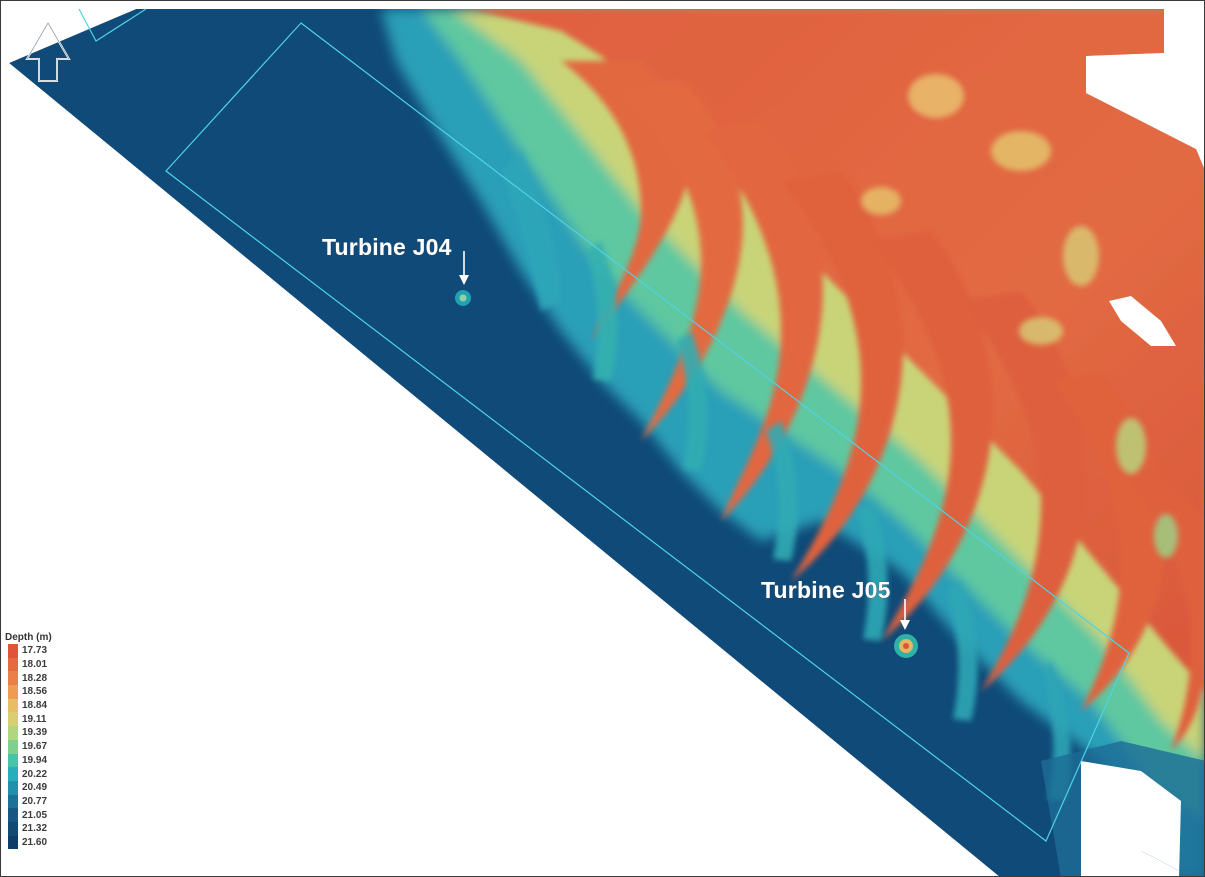 The height and width of the screenshot is (877, 1205). What do you see at coordinates (826, 590) in the screenshot?
I see `turbine-j05-label: Turbine J05` at bounding box center [826, 590].